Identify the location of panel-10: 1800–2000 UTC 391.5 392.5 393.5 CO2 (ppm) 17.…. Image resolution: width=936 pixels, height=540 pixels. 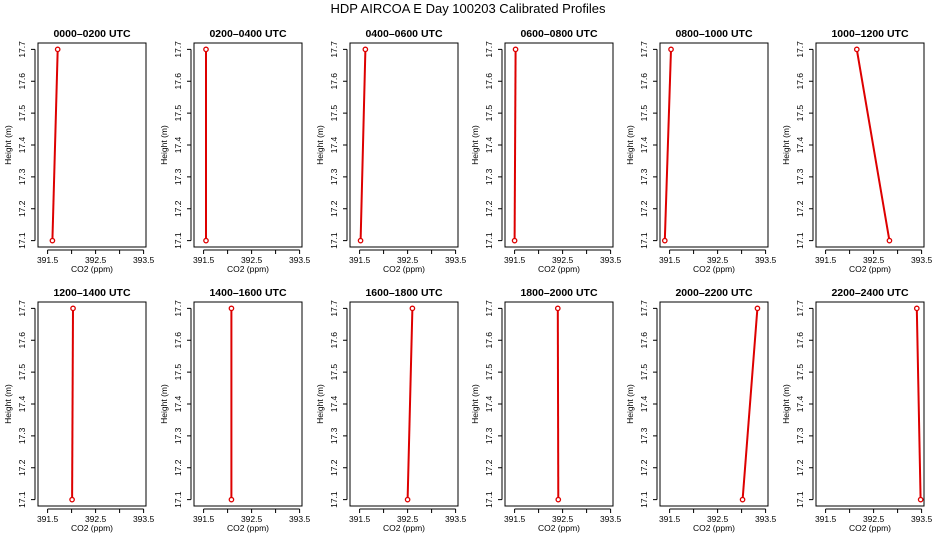
(546, 410).